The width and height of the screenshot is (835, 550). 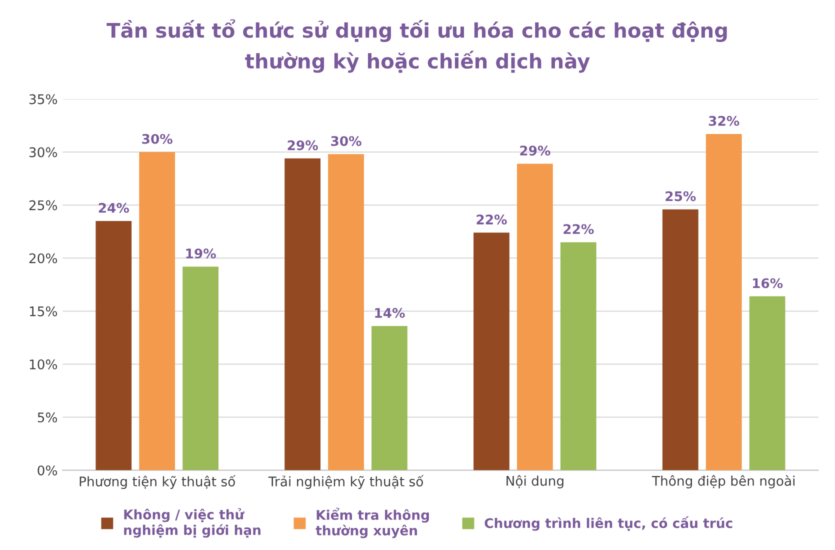 I want to click on legend-label: Kiểm tra không thường xuyên, so click(x=372, y=523).